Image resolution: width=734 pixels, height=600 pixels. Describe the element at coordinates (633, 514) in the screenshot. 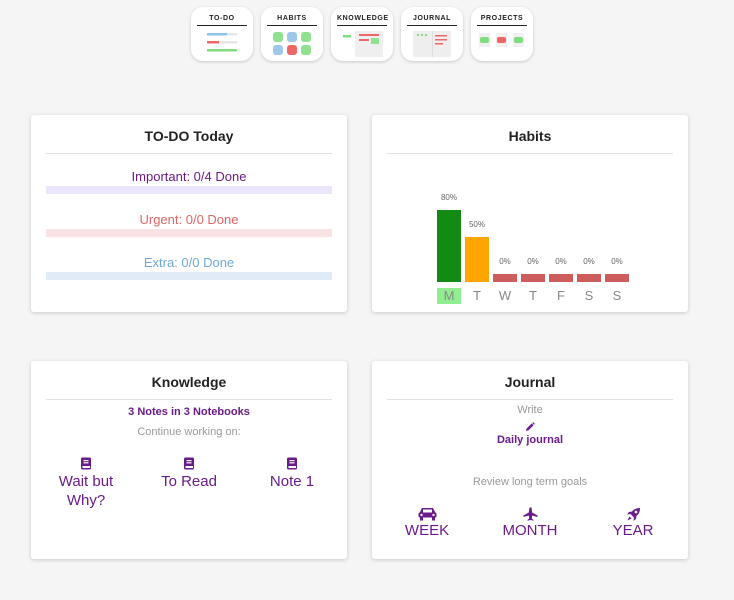

I see `rocket-icon` at that location.